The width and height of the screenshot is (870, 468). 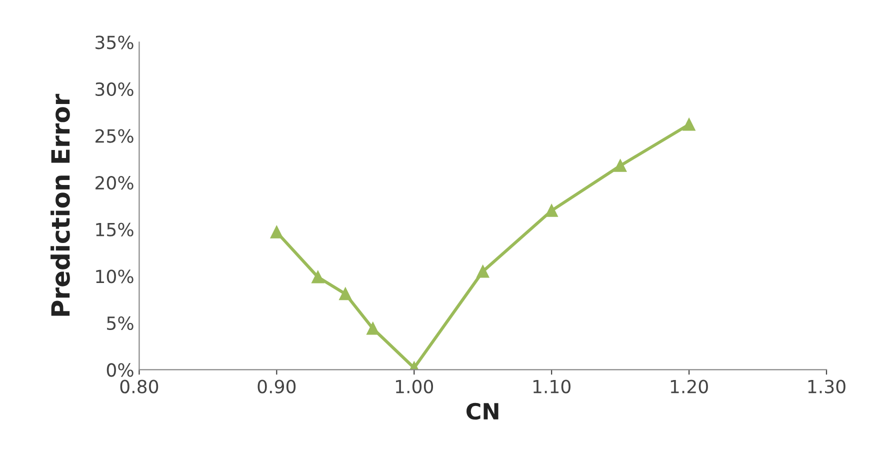 I want to click on y-axis-title: Prediction Error, so click(x=60, y=205).